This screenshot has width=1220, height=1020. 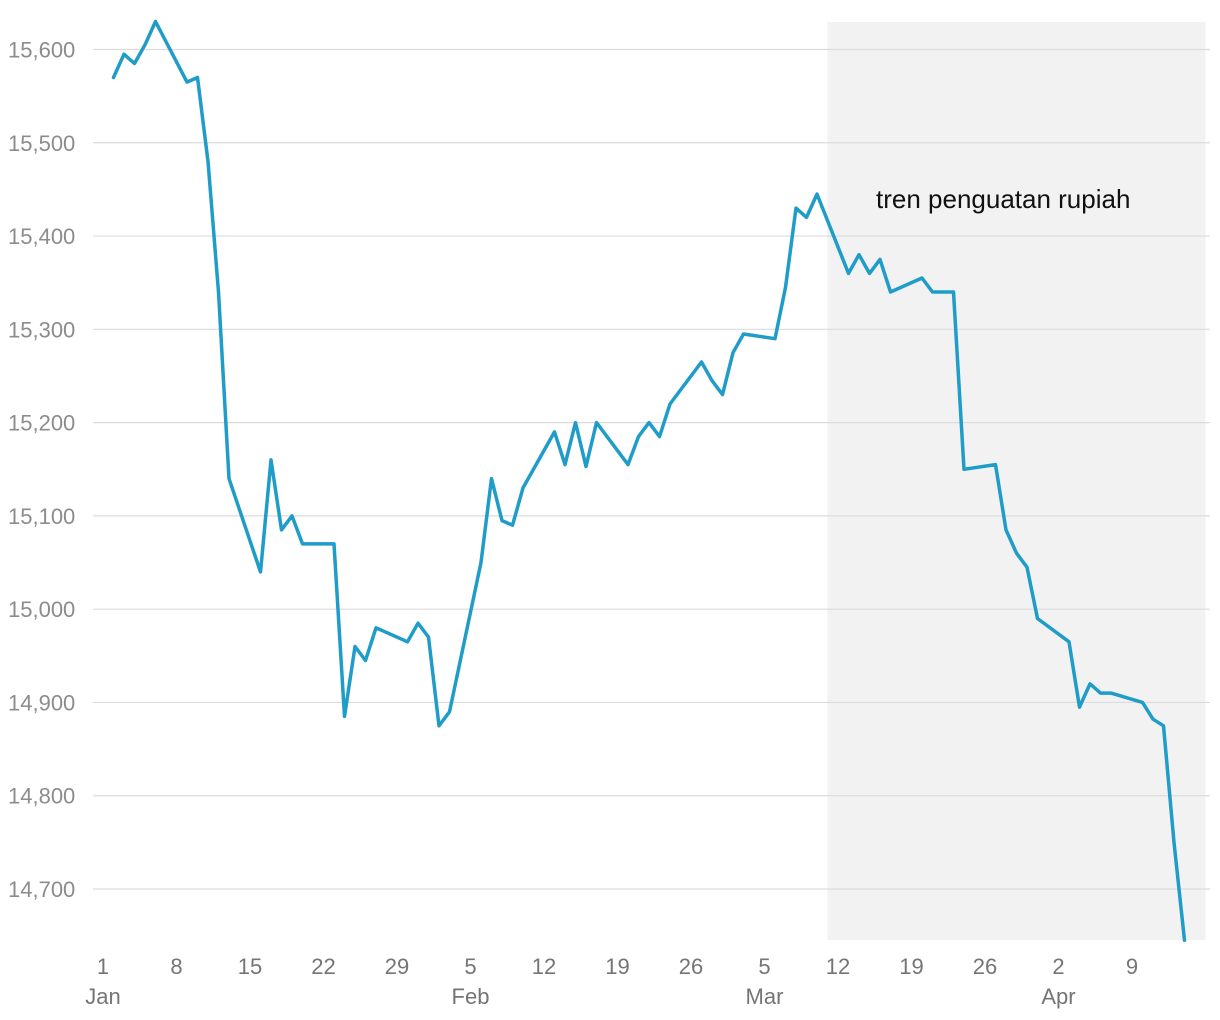 What do you see at coordinates (103, 966) in the screenshot?
I see `x-tick-label: 1` at bounding box center [103, 966].